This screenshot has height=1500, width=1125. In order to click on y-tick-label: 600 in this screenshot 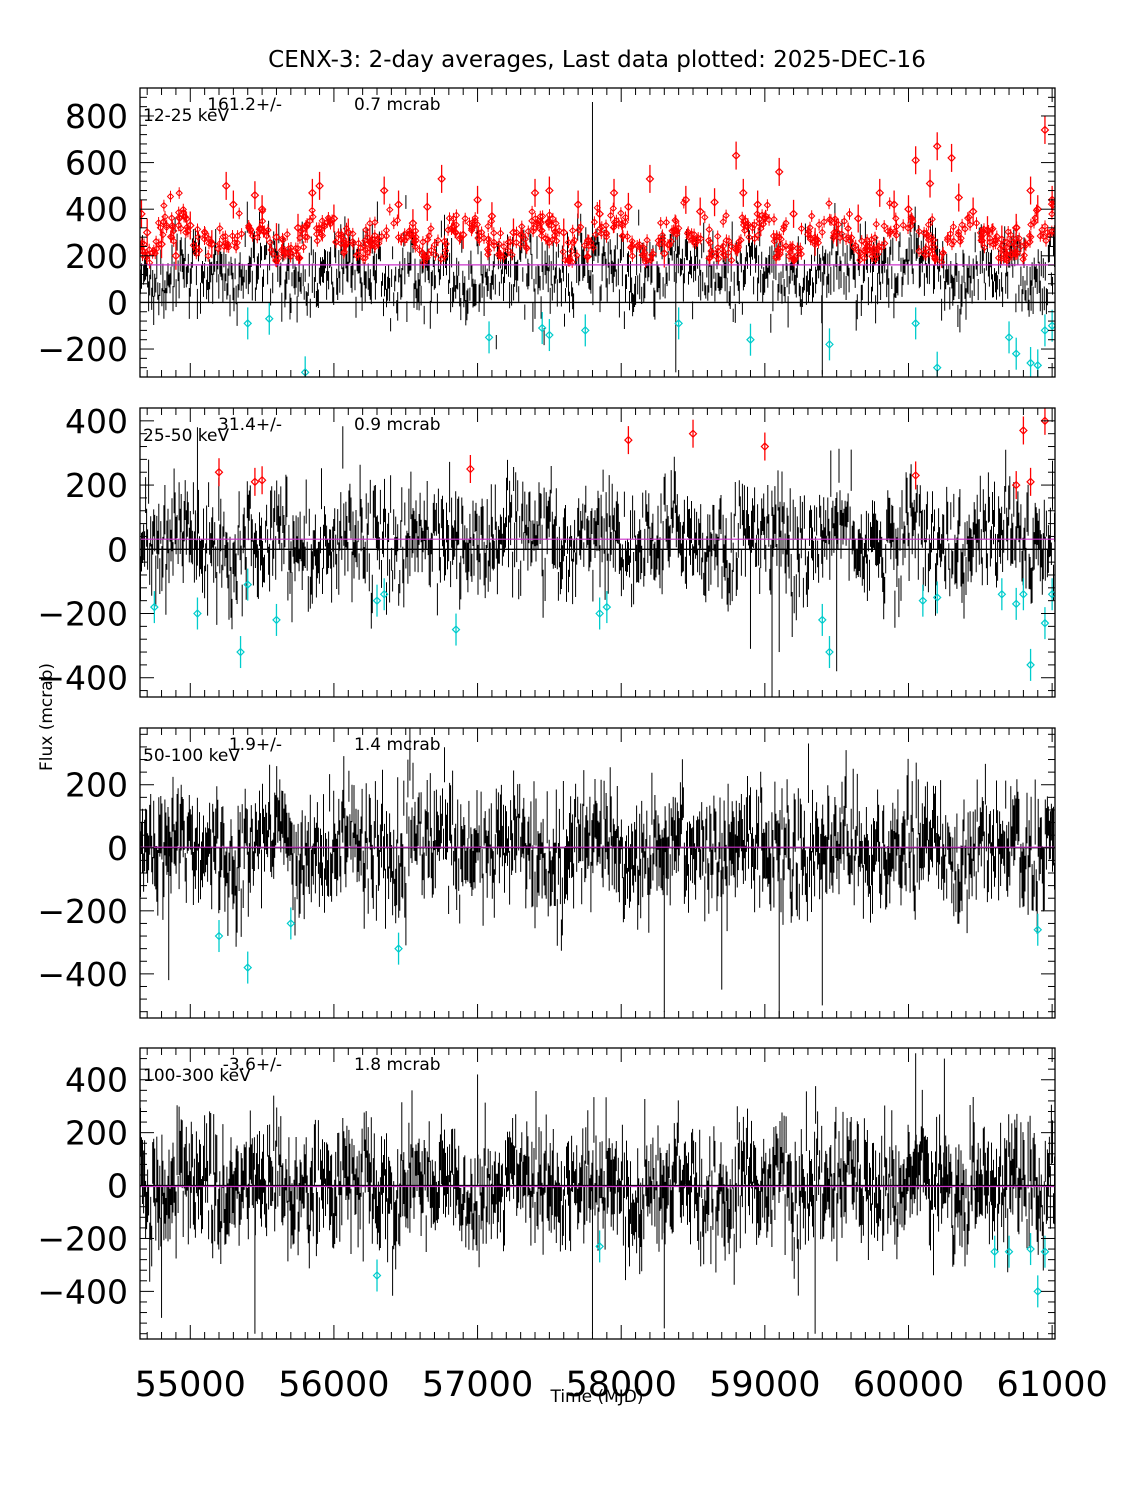, I will do `click(96, 163)`.